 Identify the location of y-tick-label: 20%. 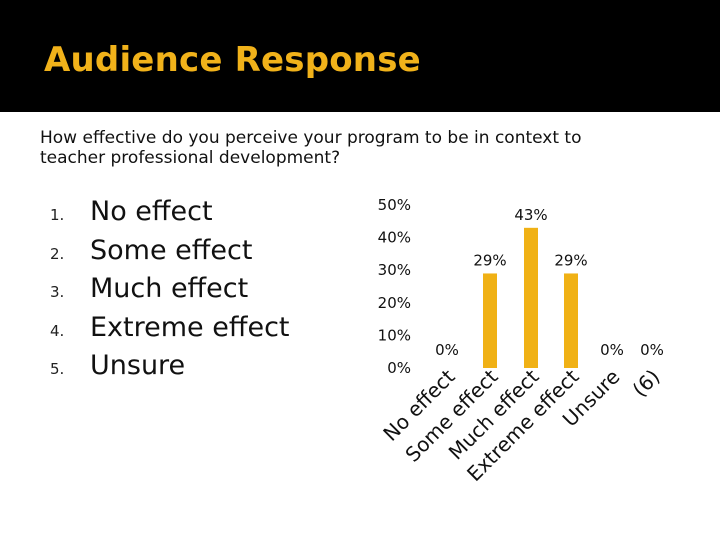
(394, 303).